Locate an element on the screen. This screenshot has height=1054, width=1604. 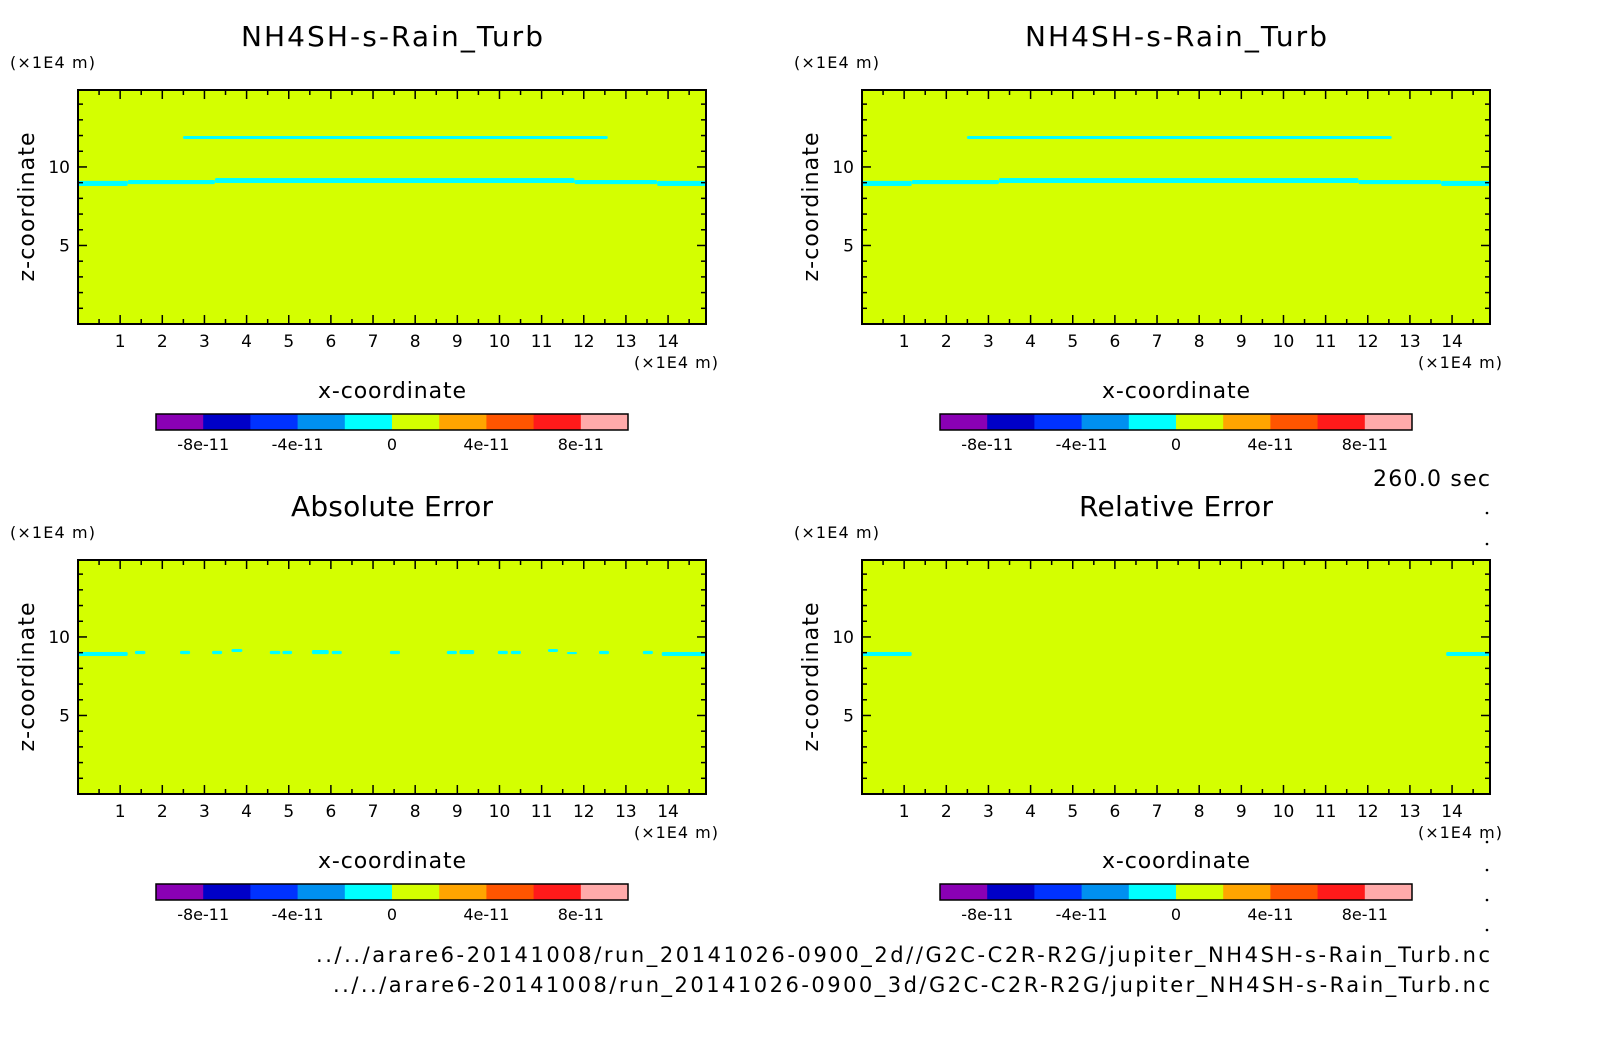
colorbar-tick-label: 8e-11 is located at coordinates (1365, 914).